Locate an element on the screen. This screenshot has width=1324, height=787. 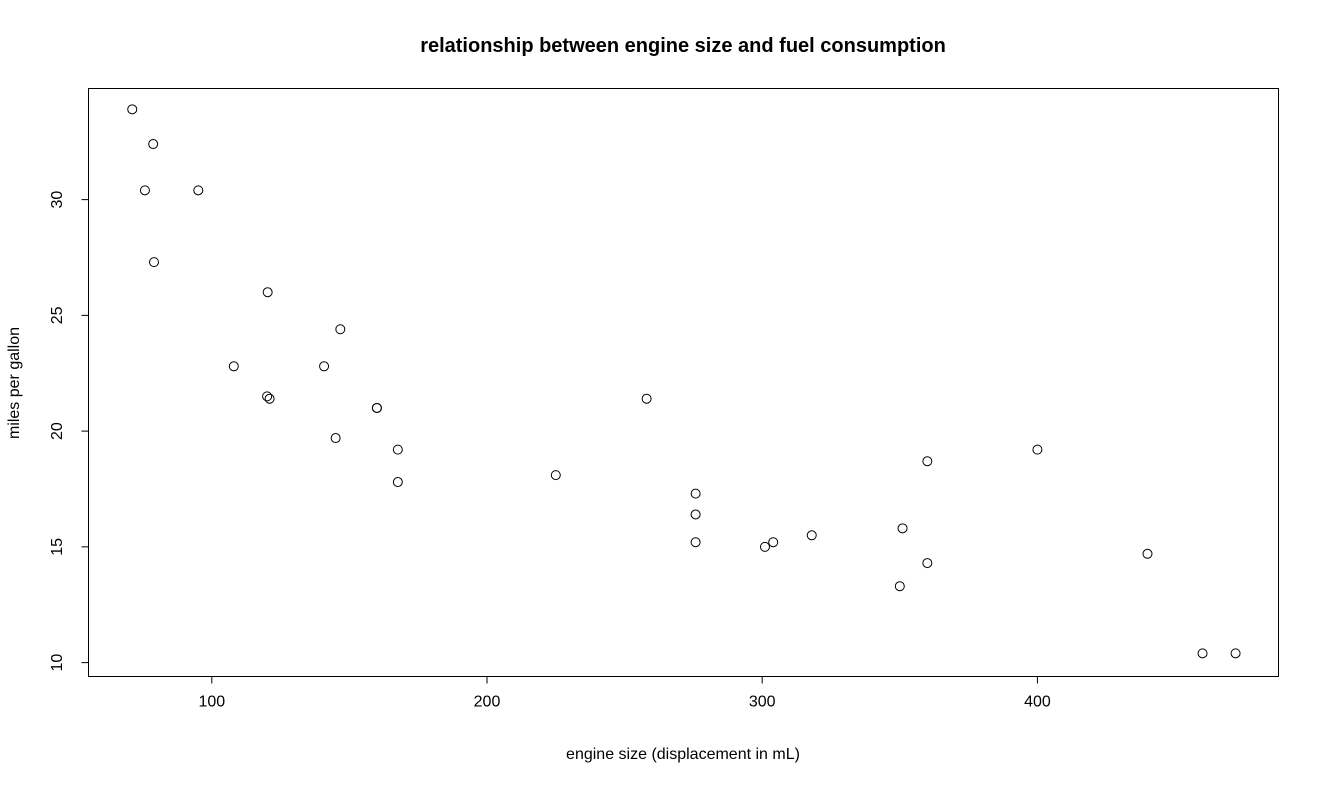
x-axis: 100 200 300 400 is located at coordinates (624, 693).